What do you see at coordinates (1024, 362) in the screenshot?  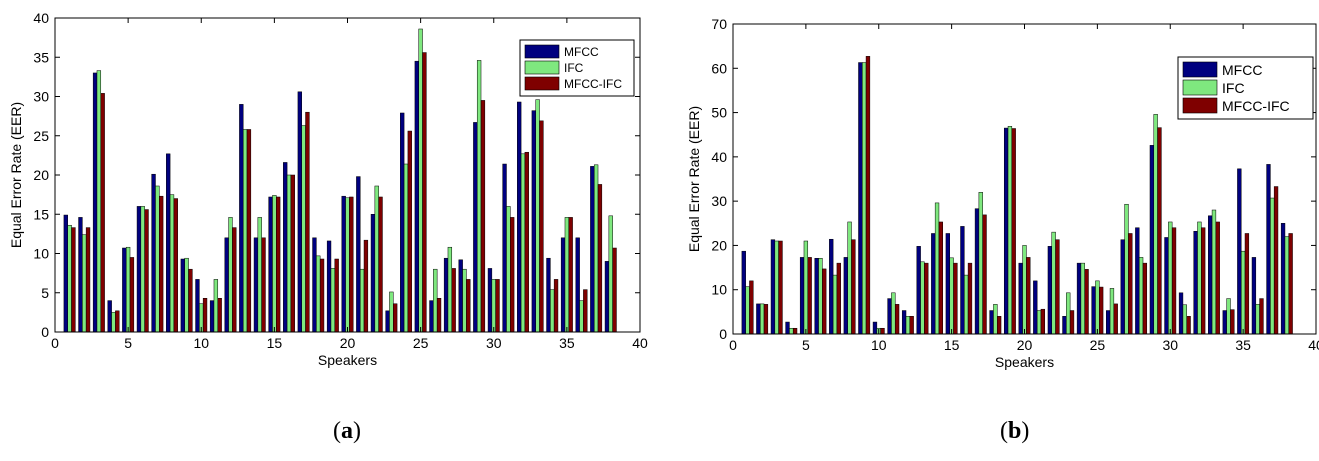 I see `chart-b-xlabel: Speakers` at bounding box center [1024, 362].